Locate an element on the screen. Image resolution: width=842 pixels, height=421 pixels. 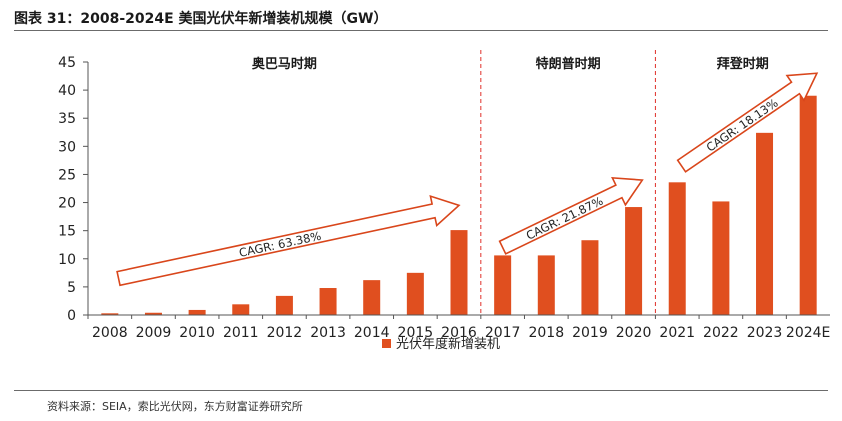
bar-2022 is located at coordinates (721, 258).